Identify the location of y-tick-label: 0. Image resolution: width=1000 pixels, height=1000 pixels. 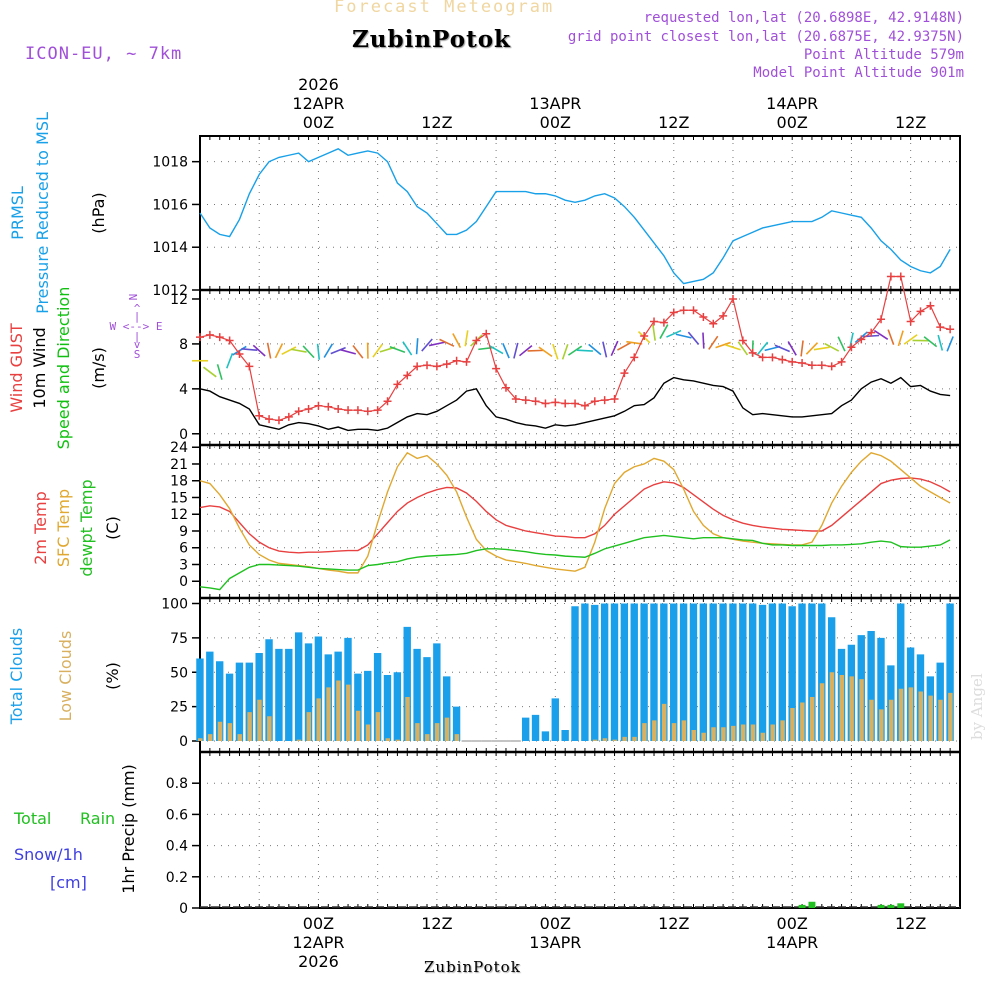
(183, 582).